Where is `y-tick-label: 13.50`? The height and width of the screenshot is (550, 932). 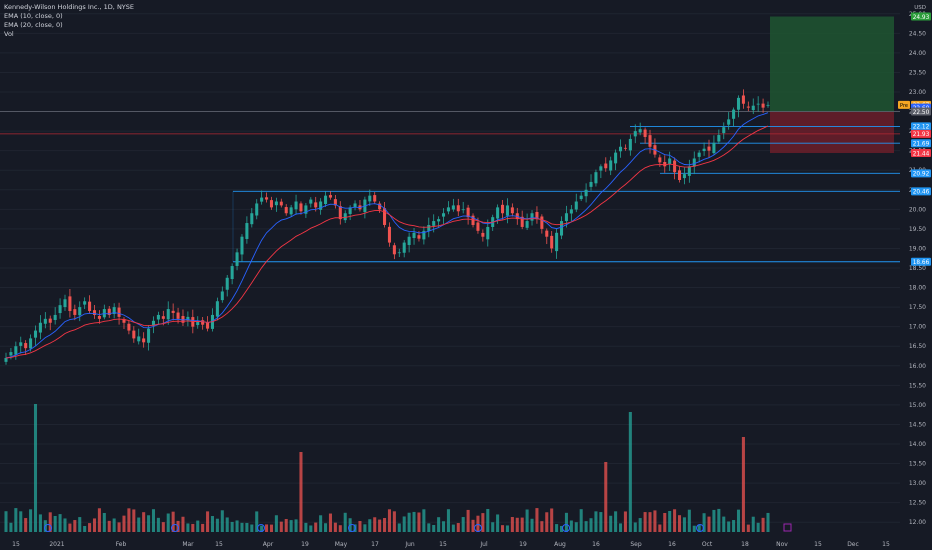
y-tick-label: 13.50 is located at coordinates (917, 464).